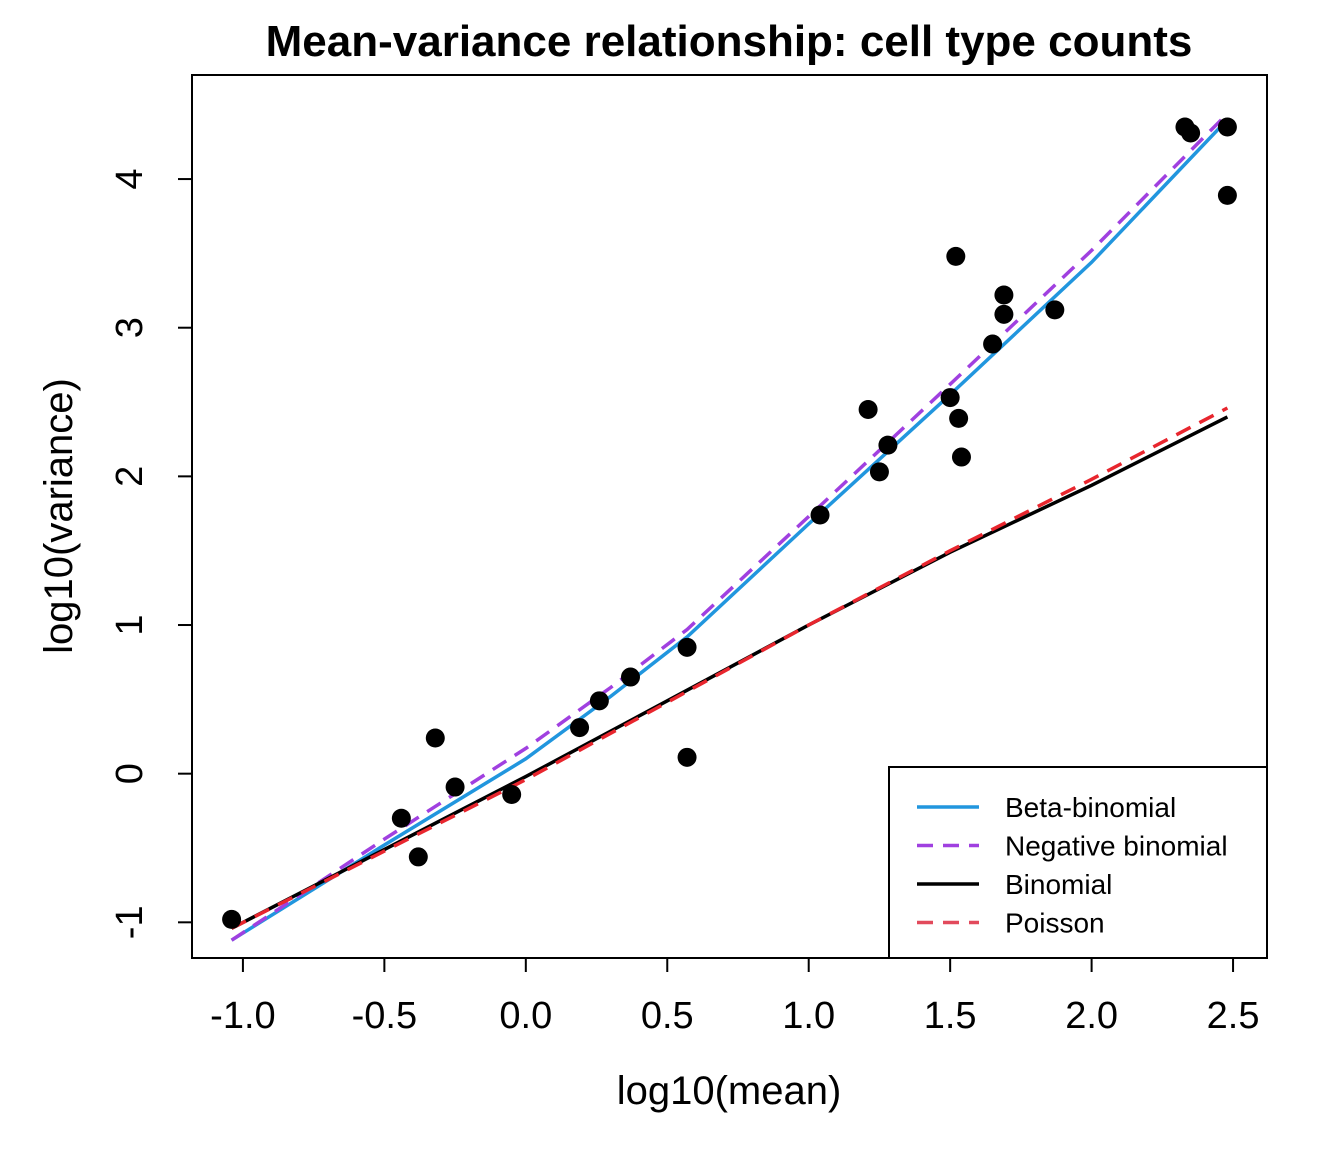  Describe the element at coordinates (729, 1091) in the screenshot. I see `x-axis-label: log10(mean)` at that location.